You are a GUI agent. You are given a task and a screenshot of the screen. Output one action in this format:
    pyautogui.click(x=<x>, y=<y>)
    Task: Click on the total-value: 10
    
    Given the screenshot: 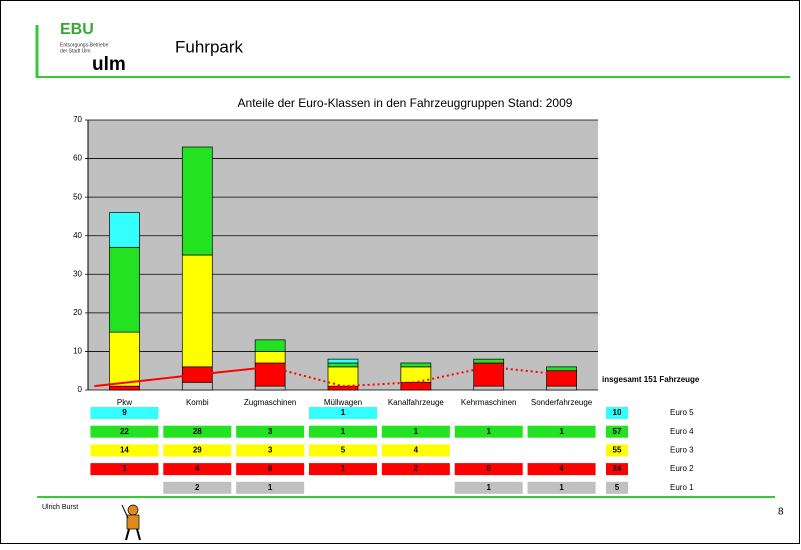 What is the action you would take?
    pyautogui.click(x=617, y=412)
    